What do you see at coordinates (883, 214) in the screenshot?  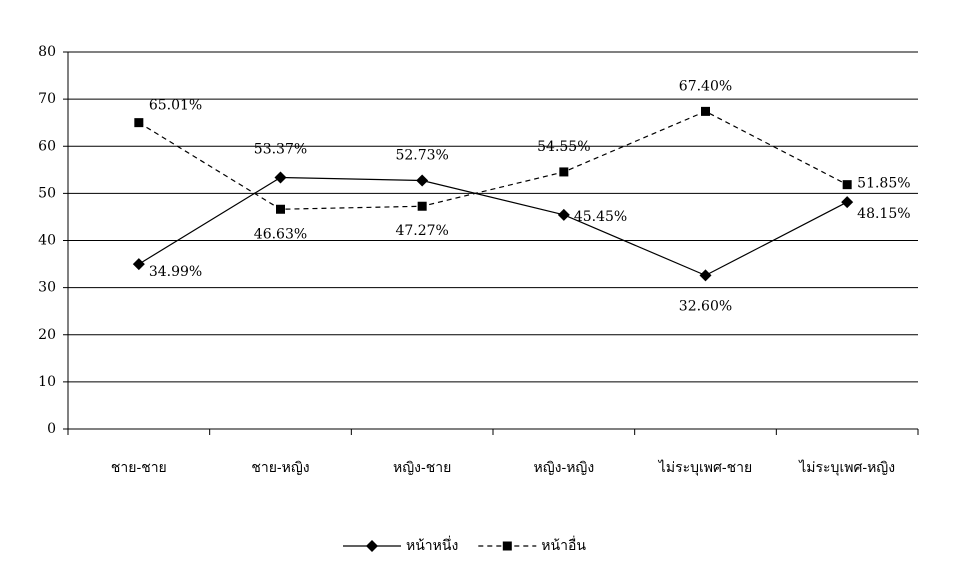 I see `data-label: 48.15%` at bounding box center [883, 214].